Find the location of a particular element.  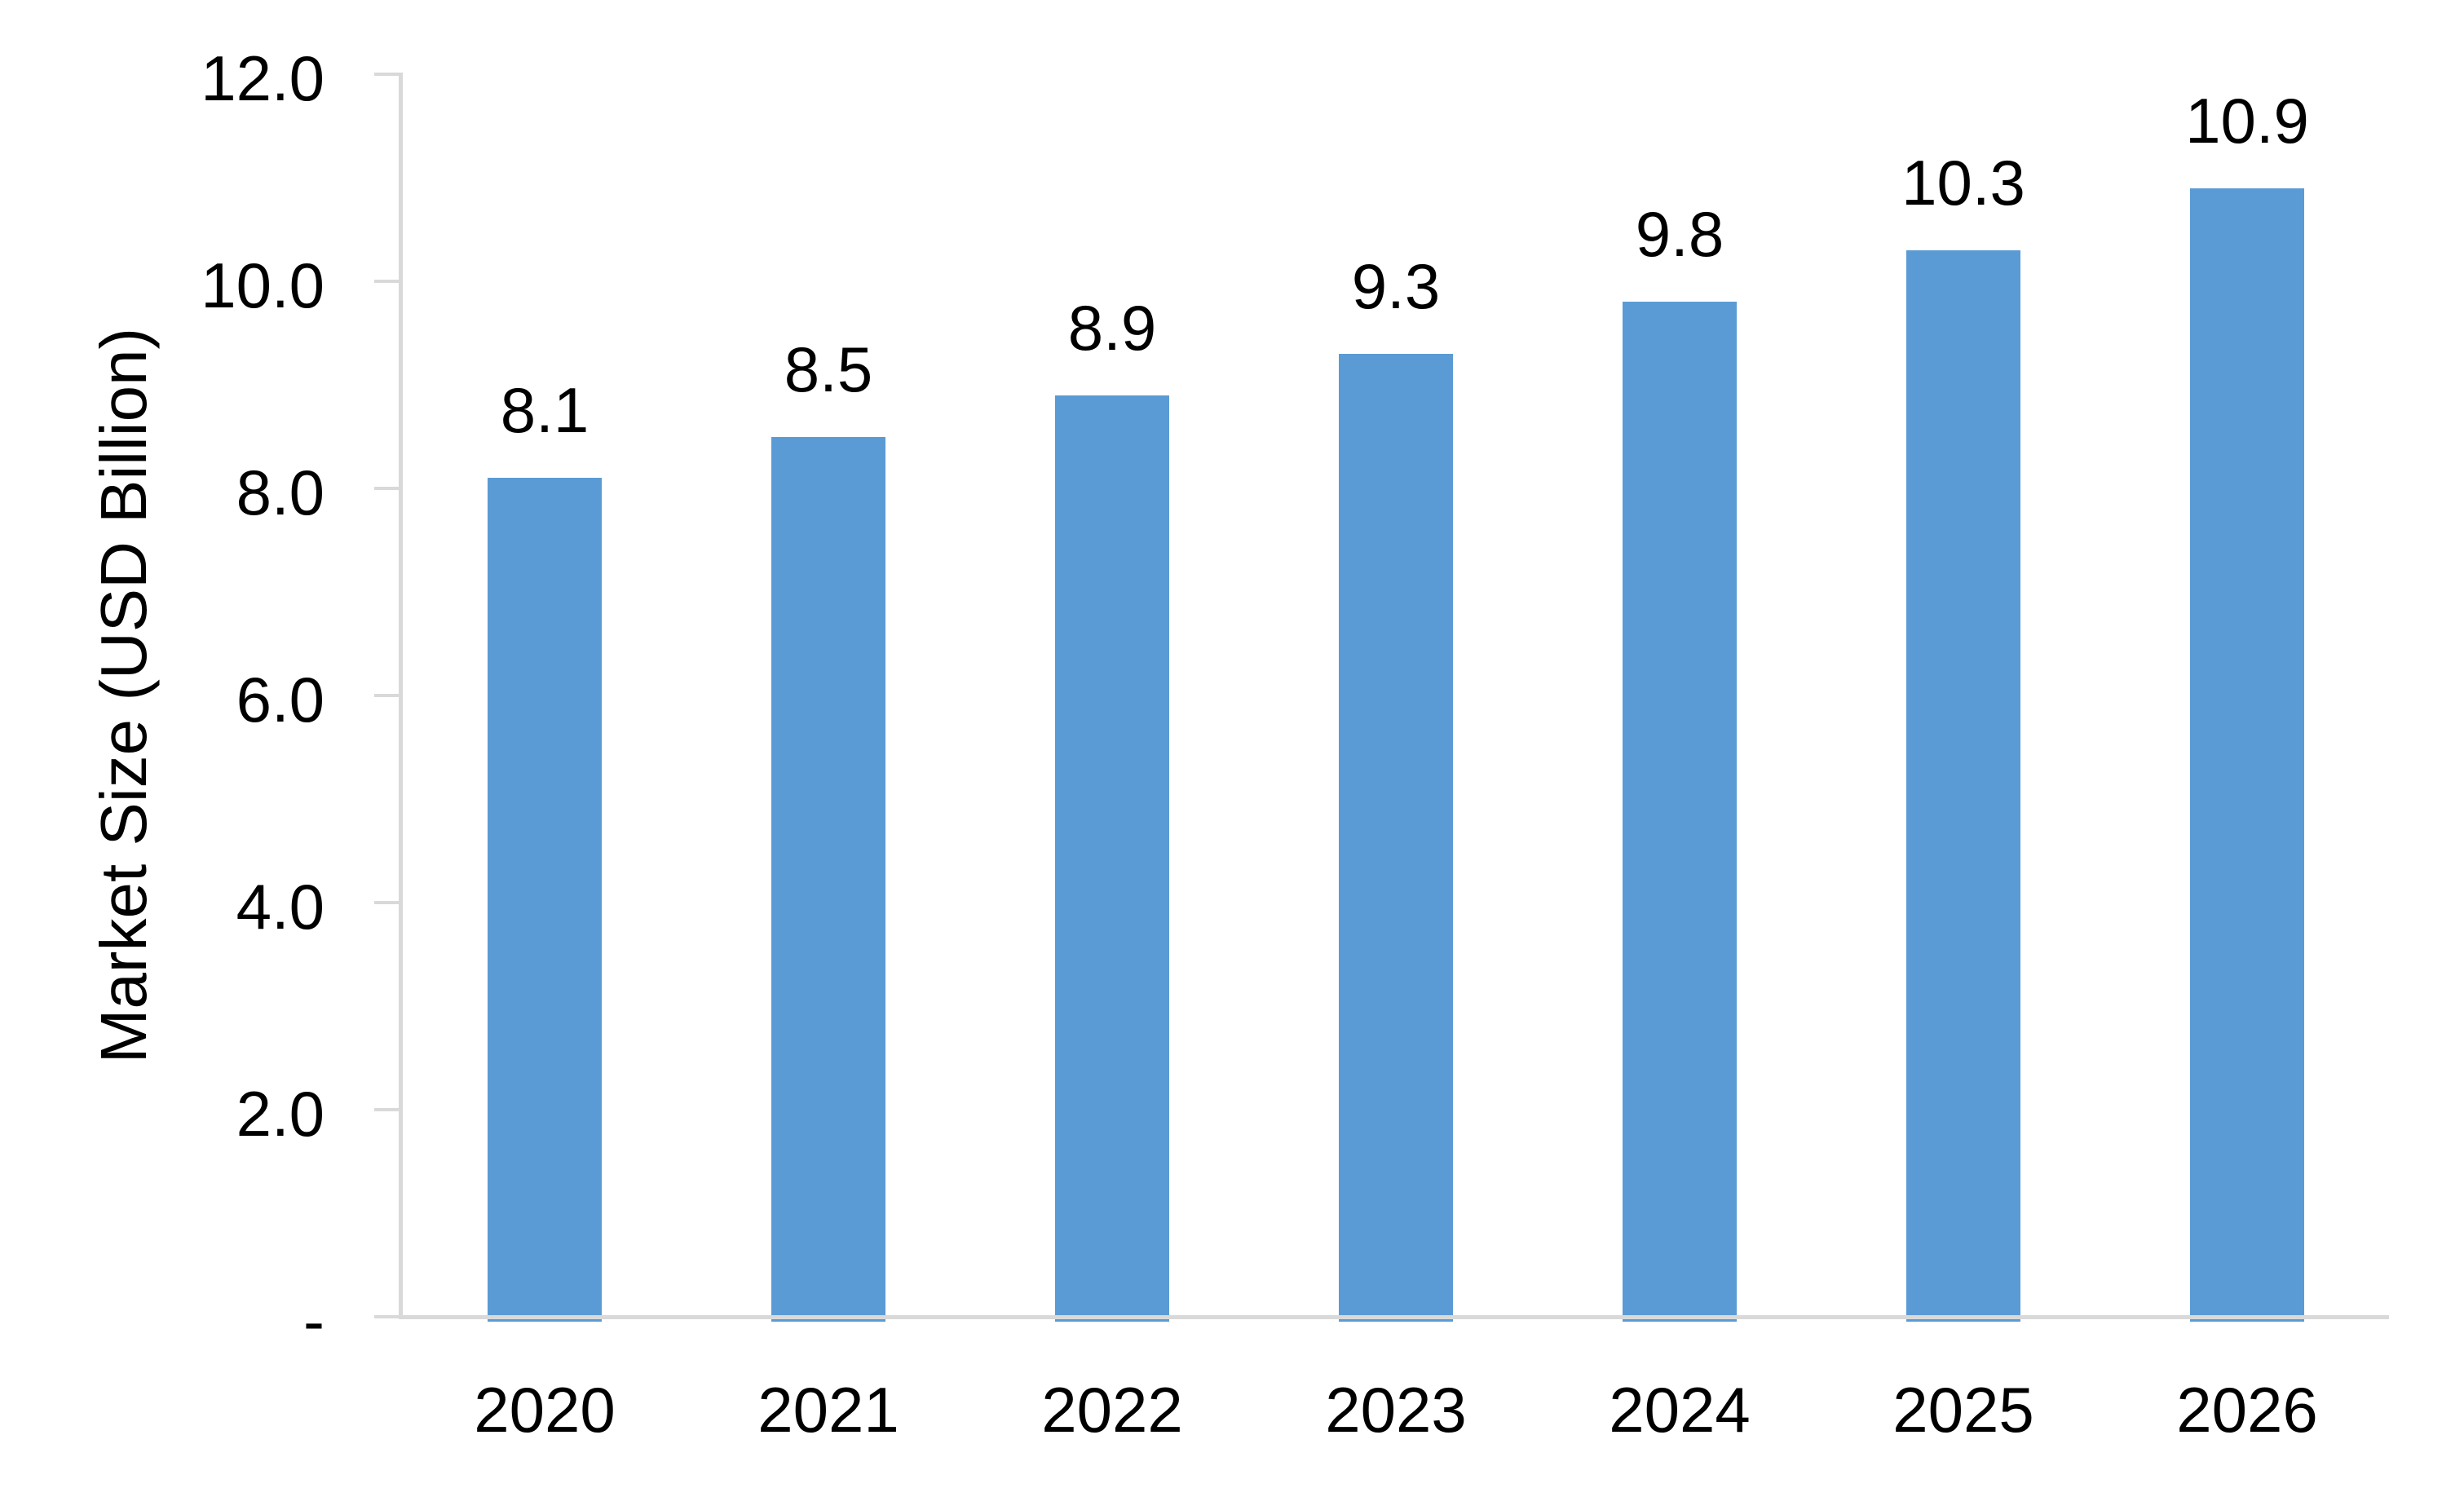

data-label-2022: 8.9 is located at coordinates (1112, 327).